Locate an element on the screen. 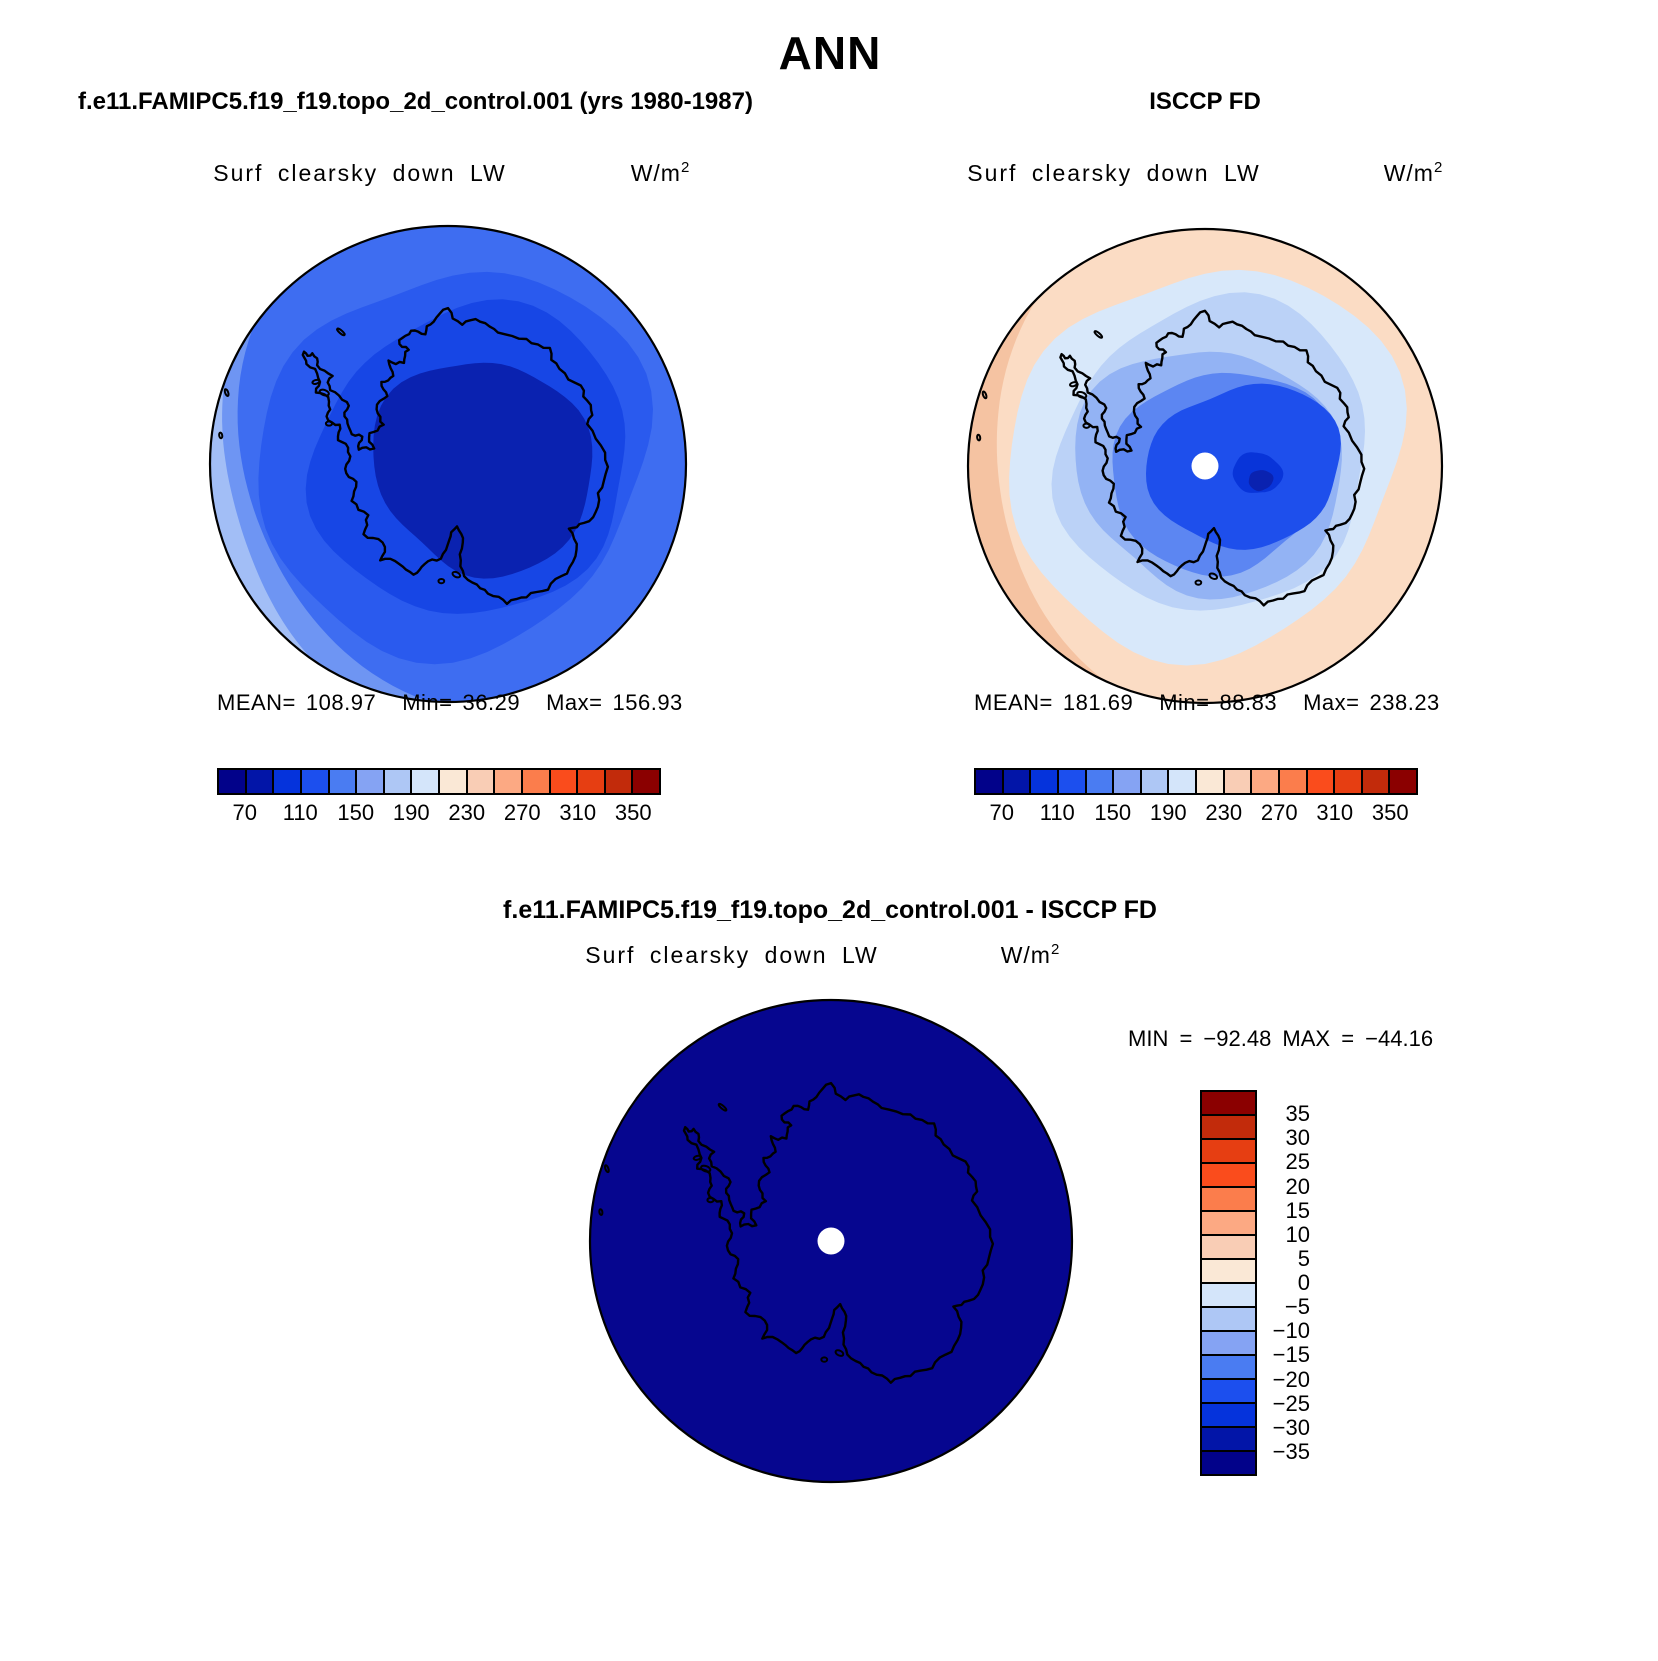 The height and width of the screenshot is (1661, 1658). map-obs-layers is located at coordinates (1205, 466).